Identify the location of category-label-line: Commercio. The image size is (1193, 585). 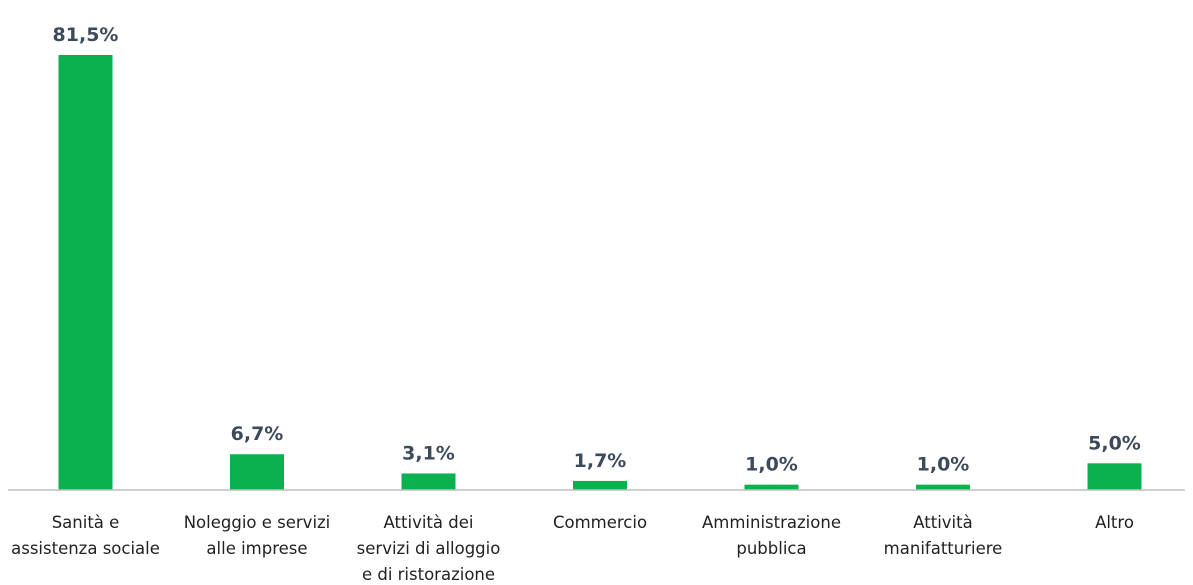
(600, 522).